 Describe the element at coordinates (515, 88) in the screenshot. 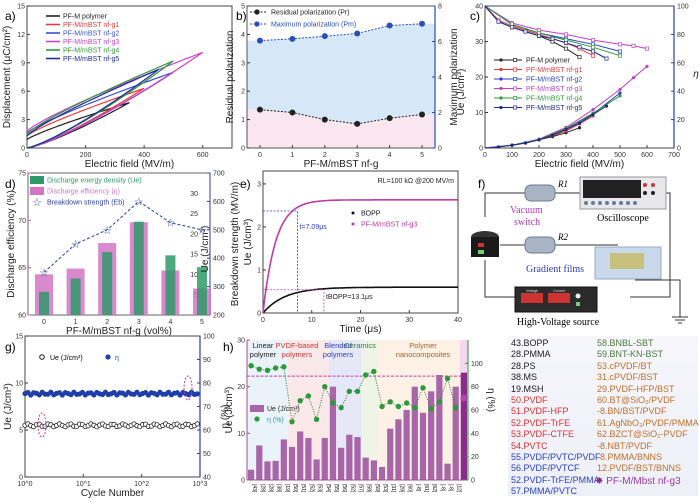

I see `c-legend-marker-open` at that location.